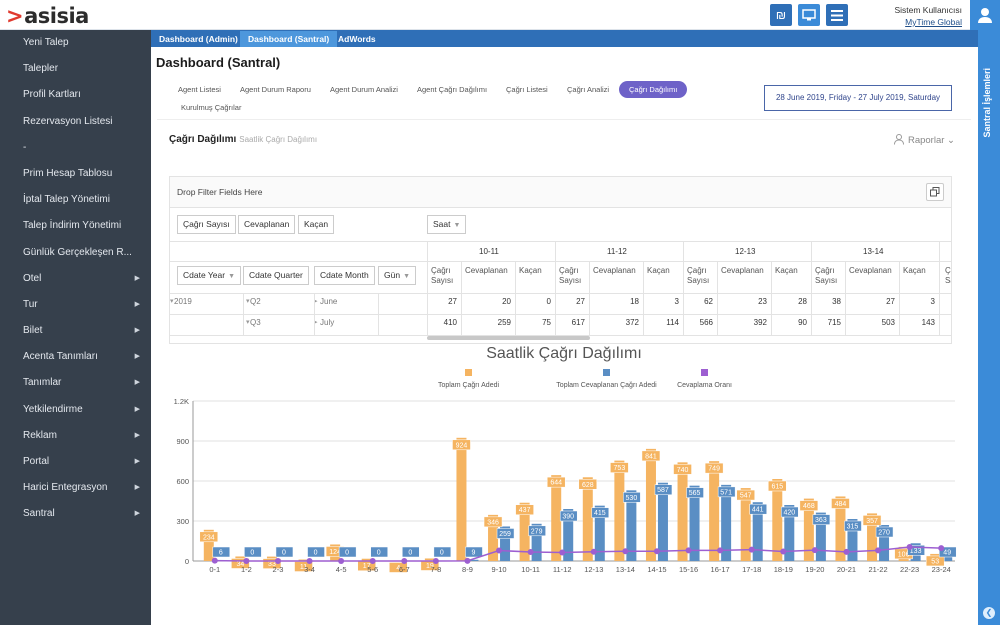 The image size is (1000, 625). I want to click on tab-dashboard-santral: Dashboard (Santral), so click(289, 39).